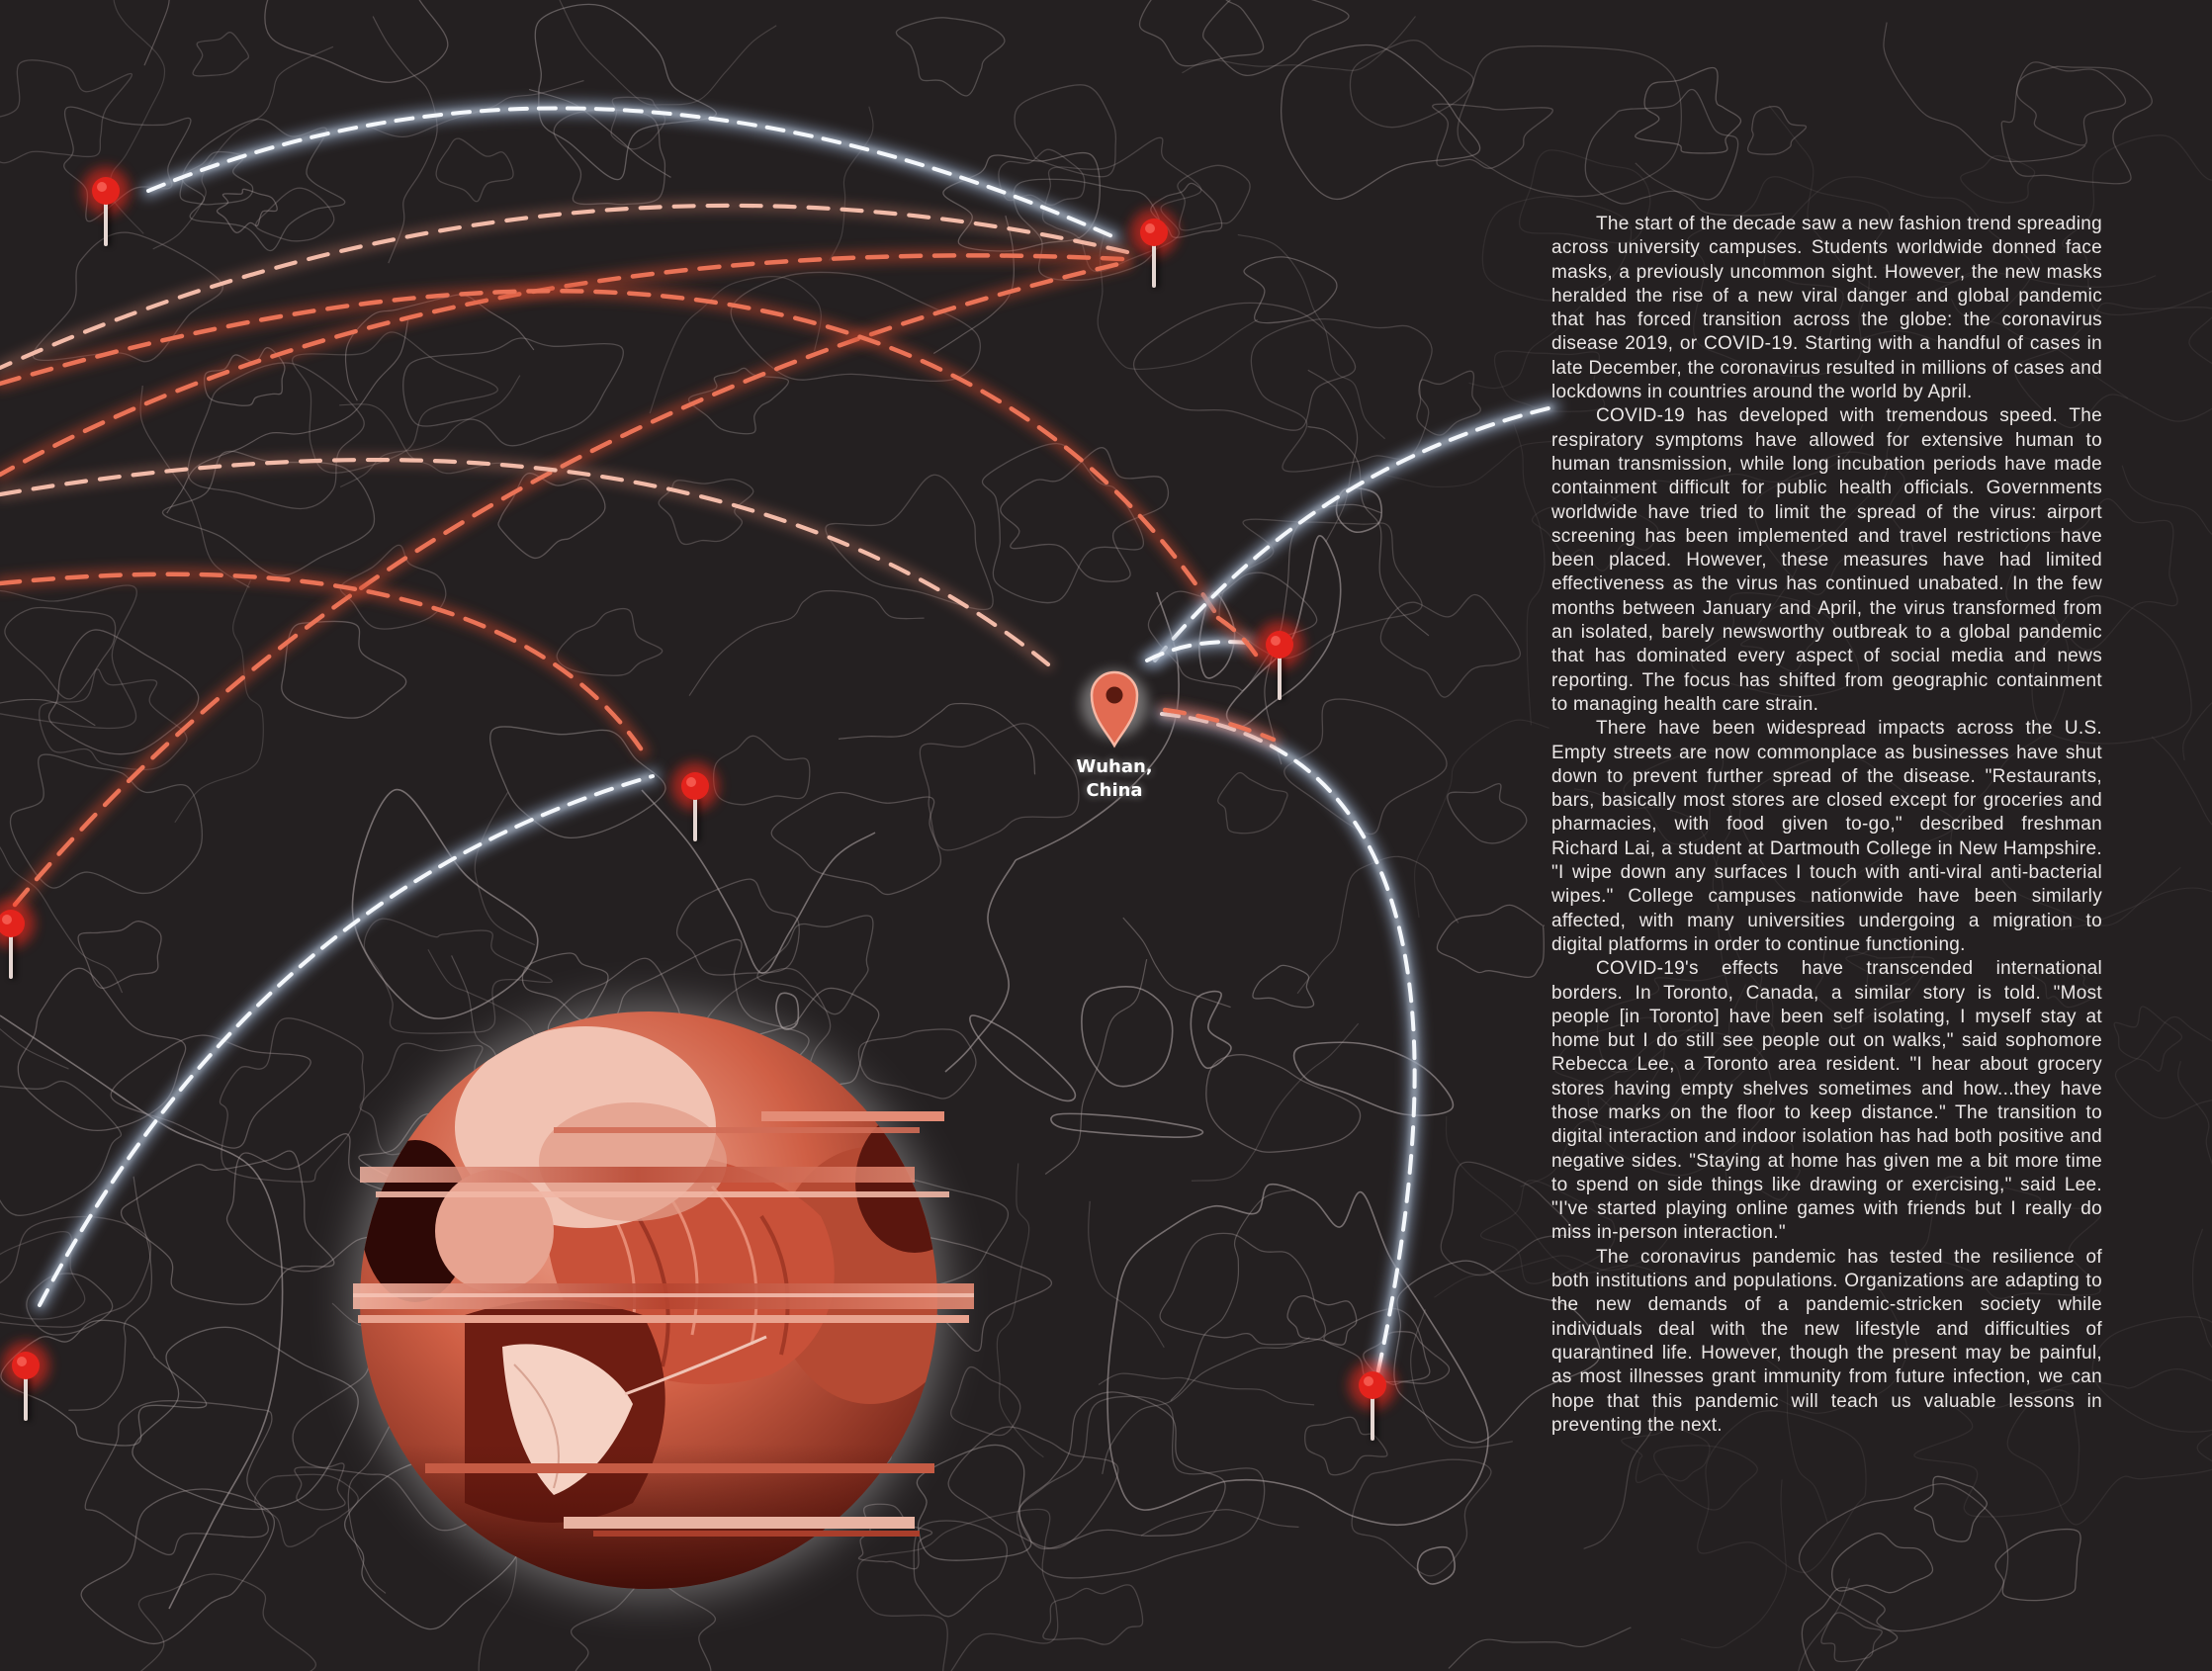 This screenshot has height=1671, width=2212. I want to click on route-glow, so click(610, 451).